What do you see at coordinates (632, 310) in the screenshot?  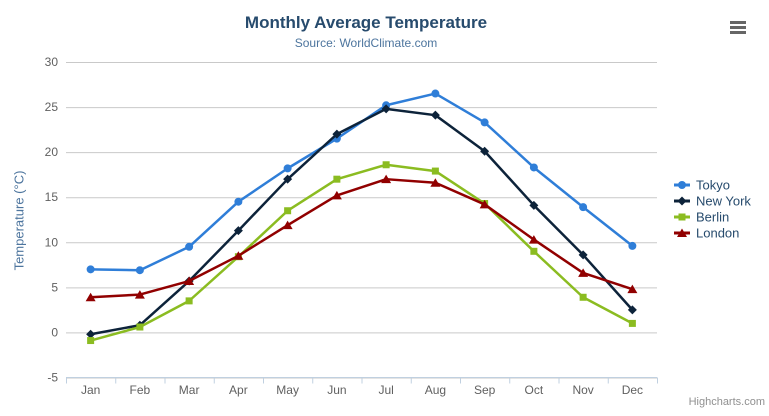 I see `data-point-new-york-dec` at bounding box center [632, 310].